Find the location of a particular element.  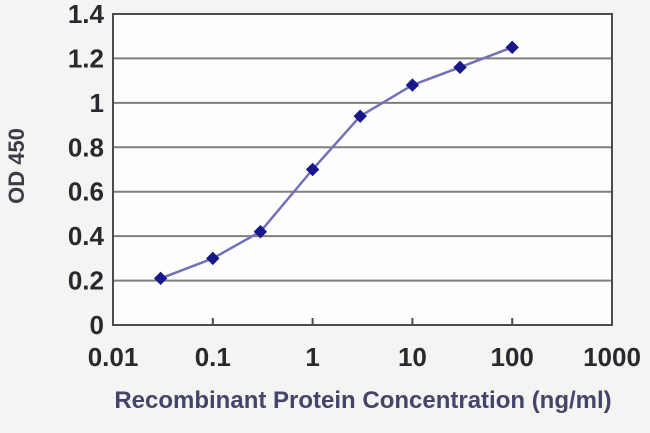

x-tick-label: 100 is located at coordinates (512, 357).